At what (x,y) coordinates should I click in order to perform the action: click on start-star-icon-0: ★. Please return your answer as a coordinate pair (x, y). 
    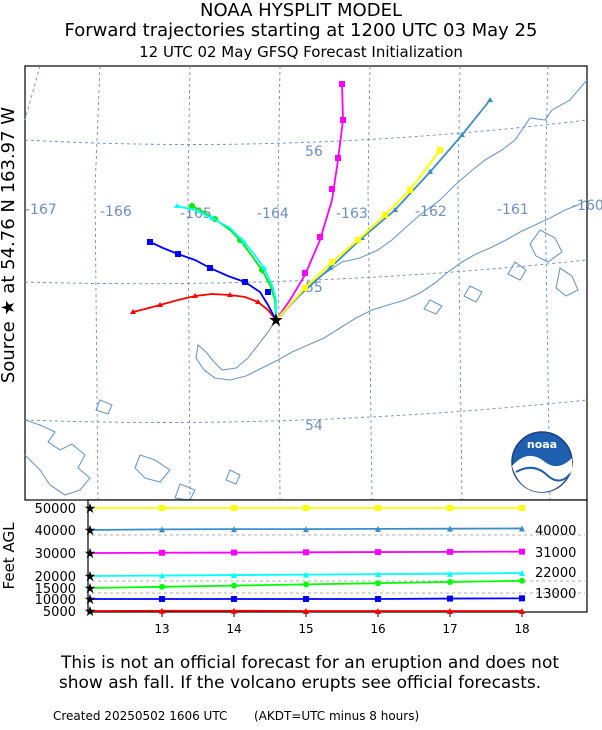
    Looking at the image, I should click on (90, 612).